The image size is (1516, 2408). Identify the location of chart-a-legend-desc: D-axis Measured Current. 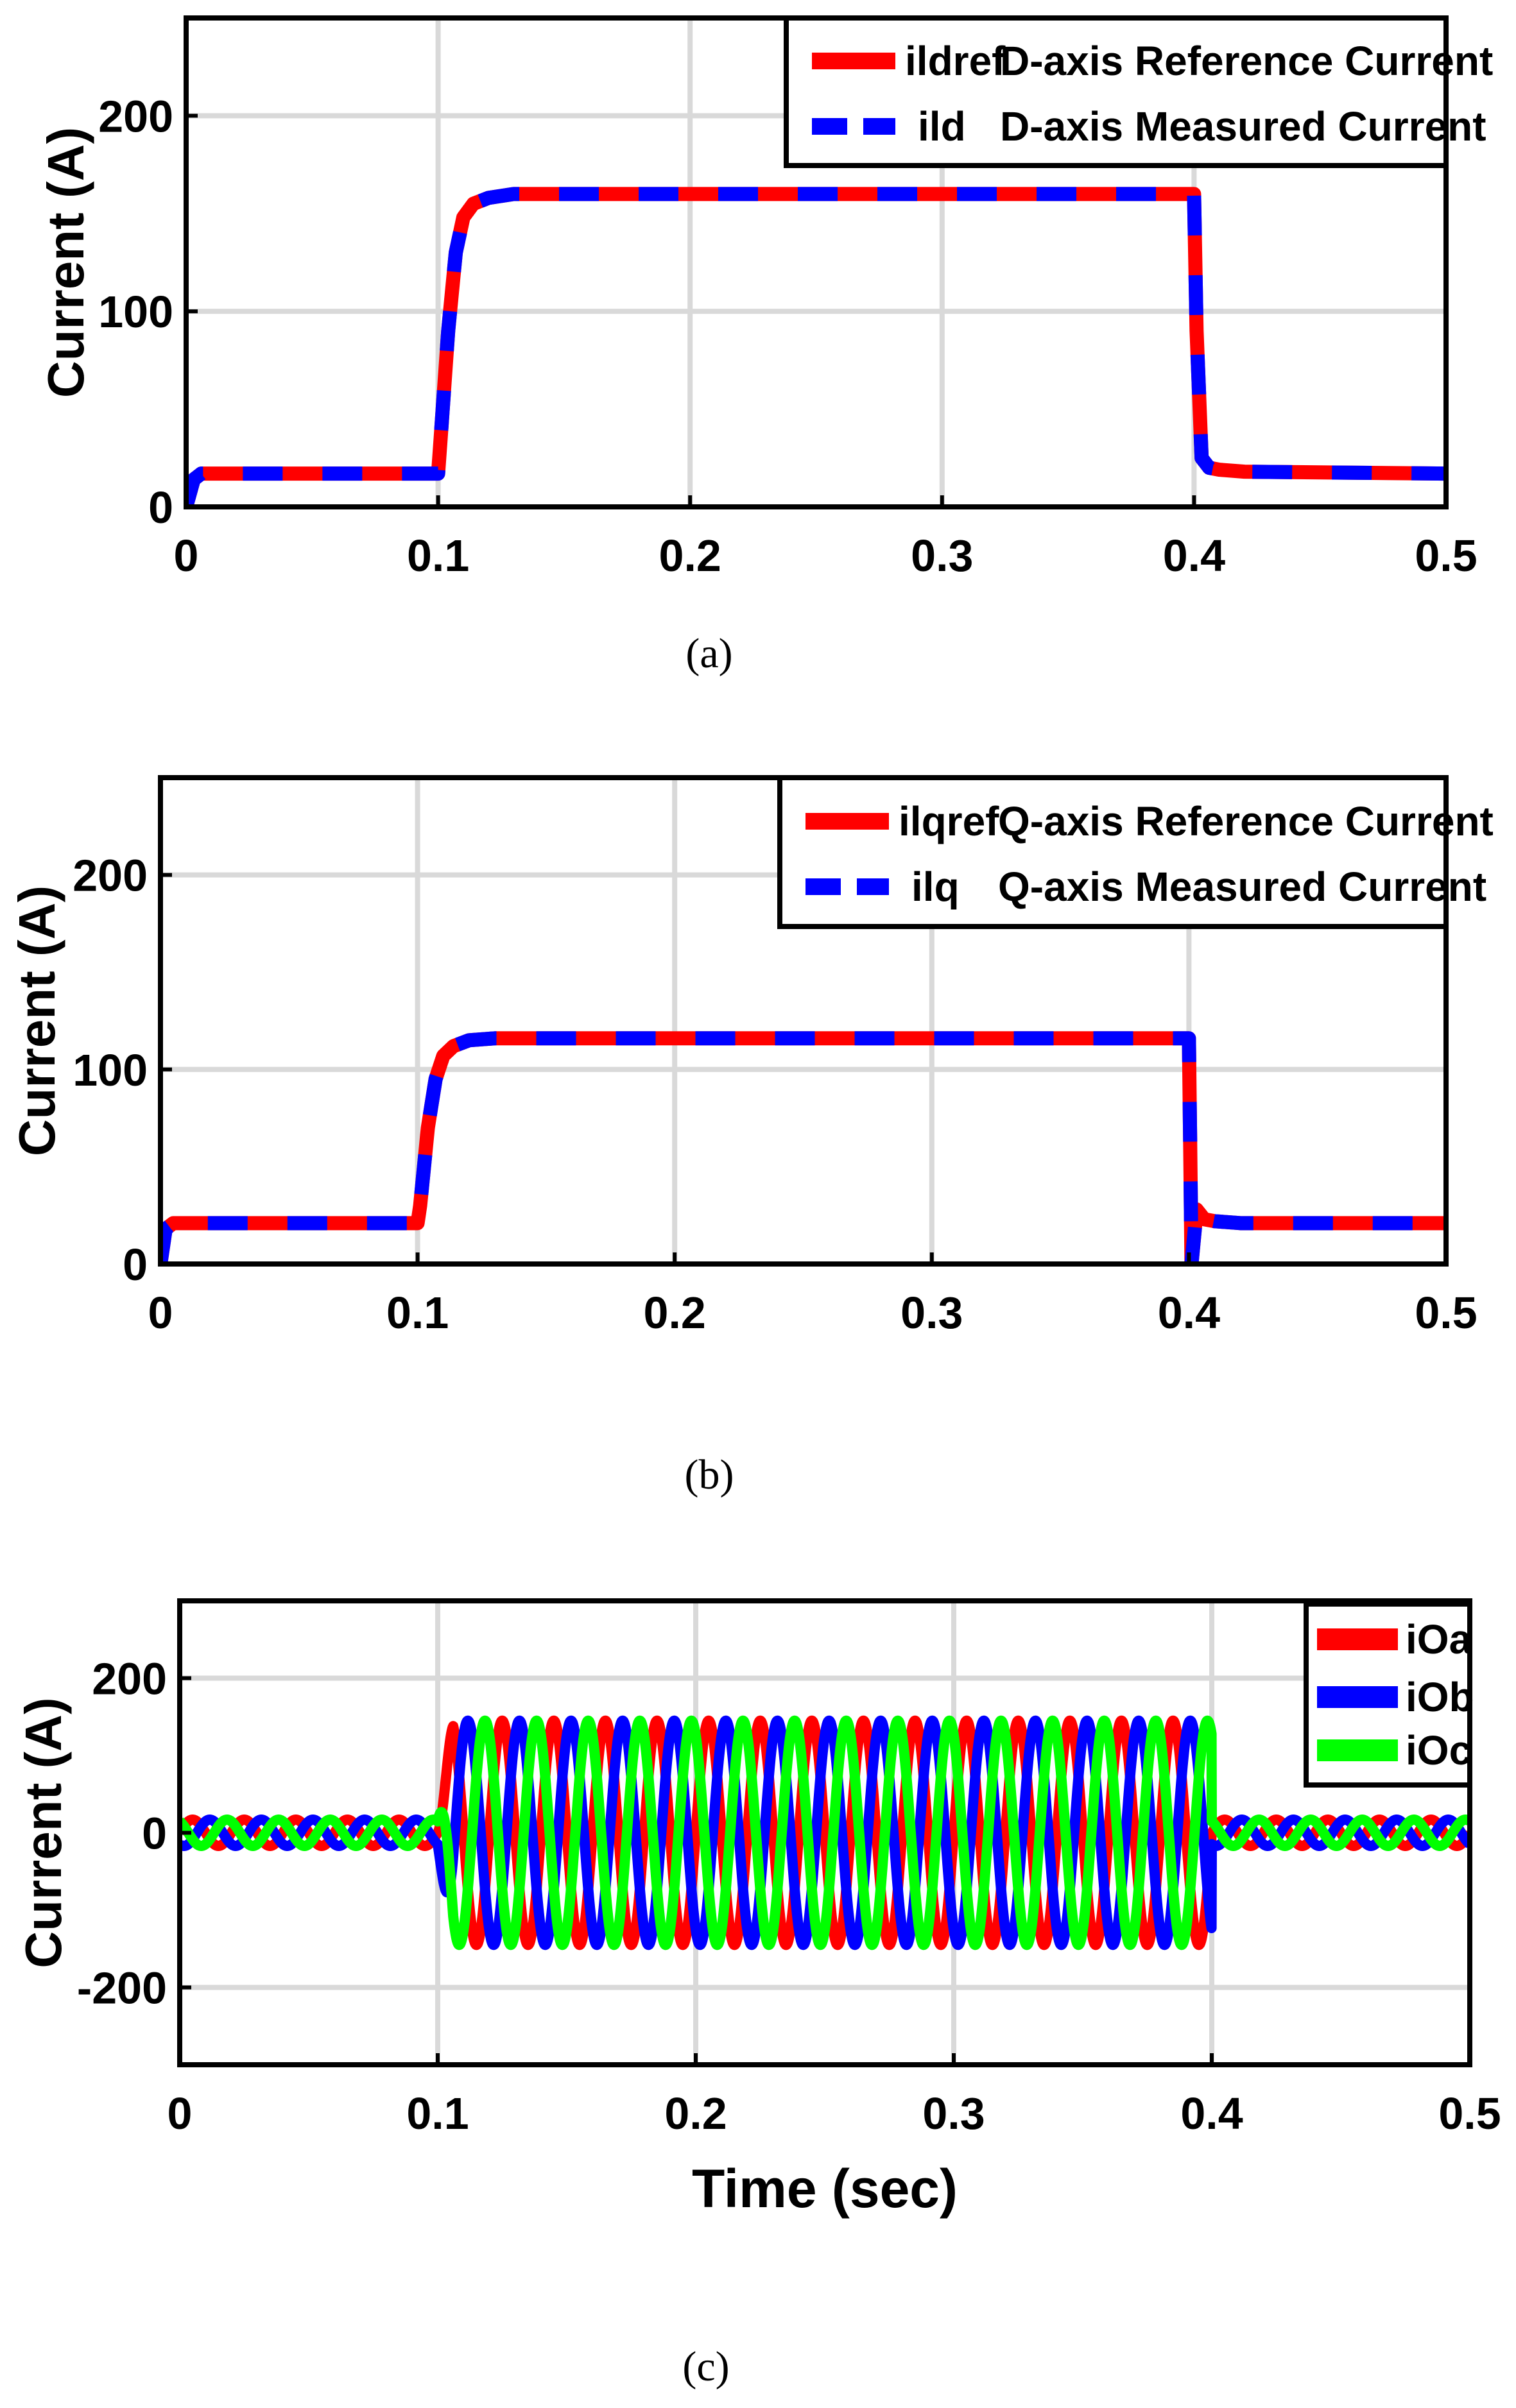
(1243, 126).